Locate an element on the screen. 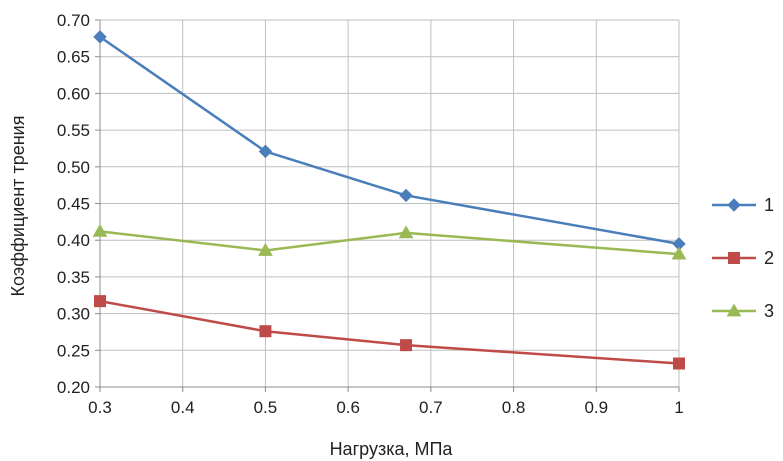 The width and height of the screenshot is (783, 461). y-tick-label: 0.60 is located at coordinates (73, 93).